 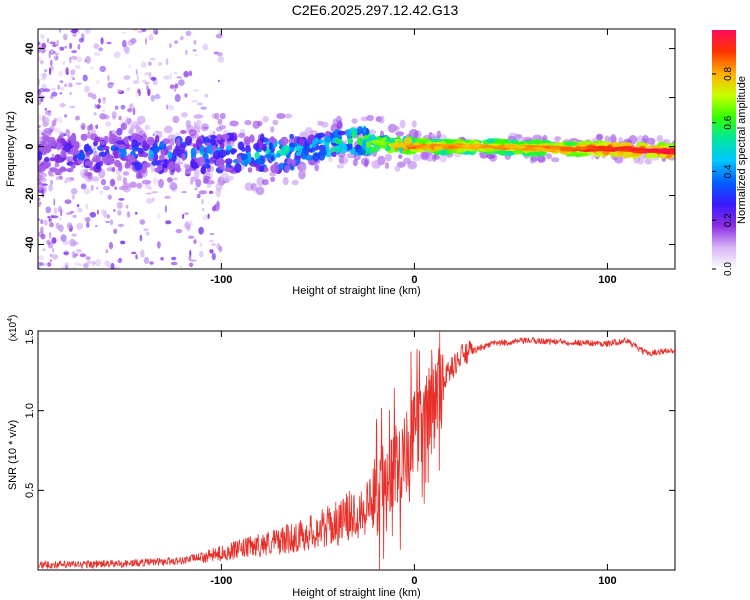 I want to click on colorbar-ticks: 0.0 0.2 0.4 0.6 0.8, so click(x=723, y=171).